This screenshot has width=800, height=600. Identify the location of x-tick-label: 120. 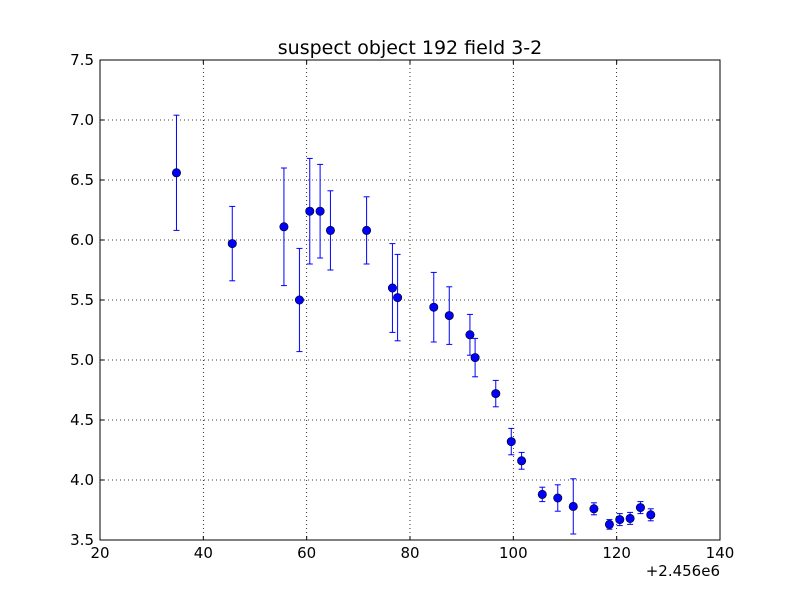
(616, 553).